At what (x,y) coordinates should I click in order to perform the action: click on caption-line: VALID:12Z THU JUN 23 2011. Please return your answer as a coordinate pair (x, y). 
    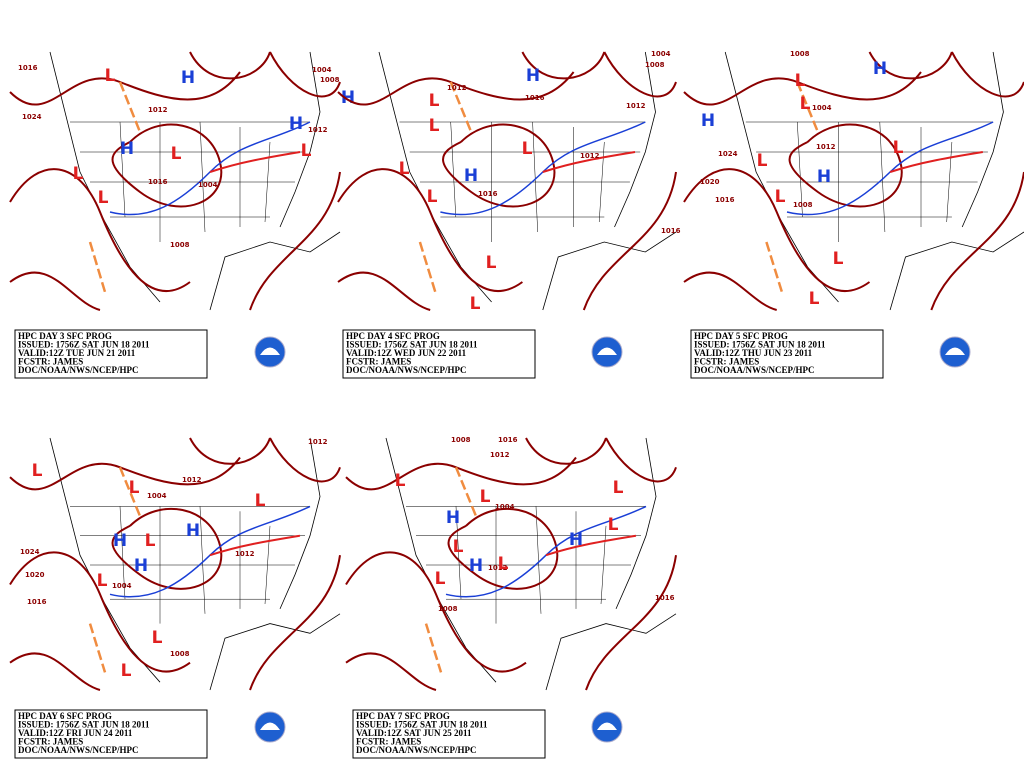
    Looking at the image, I should click on (753, 353).